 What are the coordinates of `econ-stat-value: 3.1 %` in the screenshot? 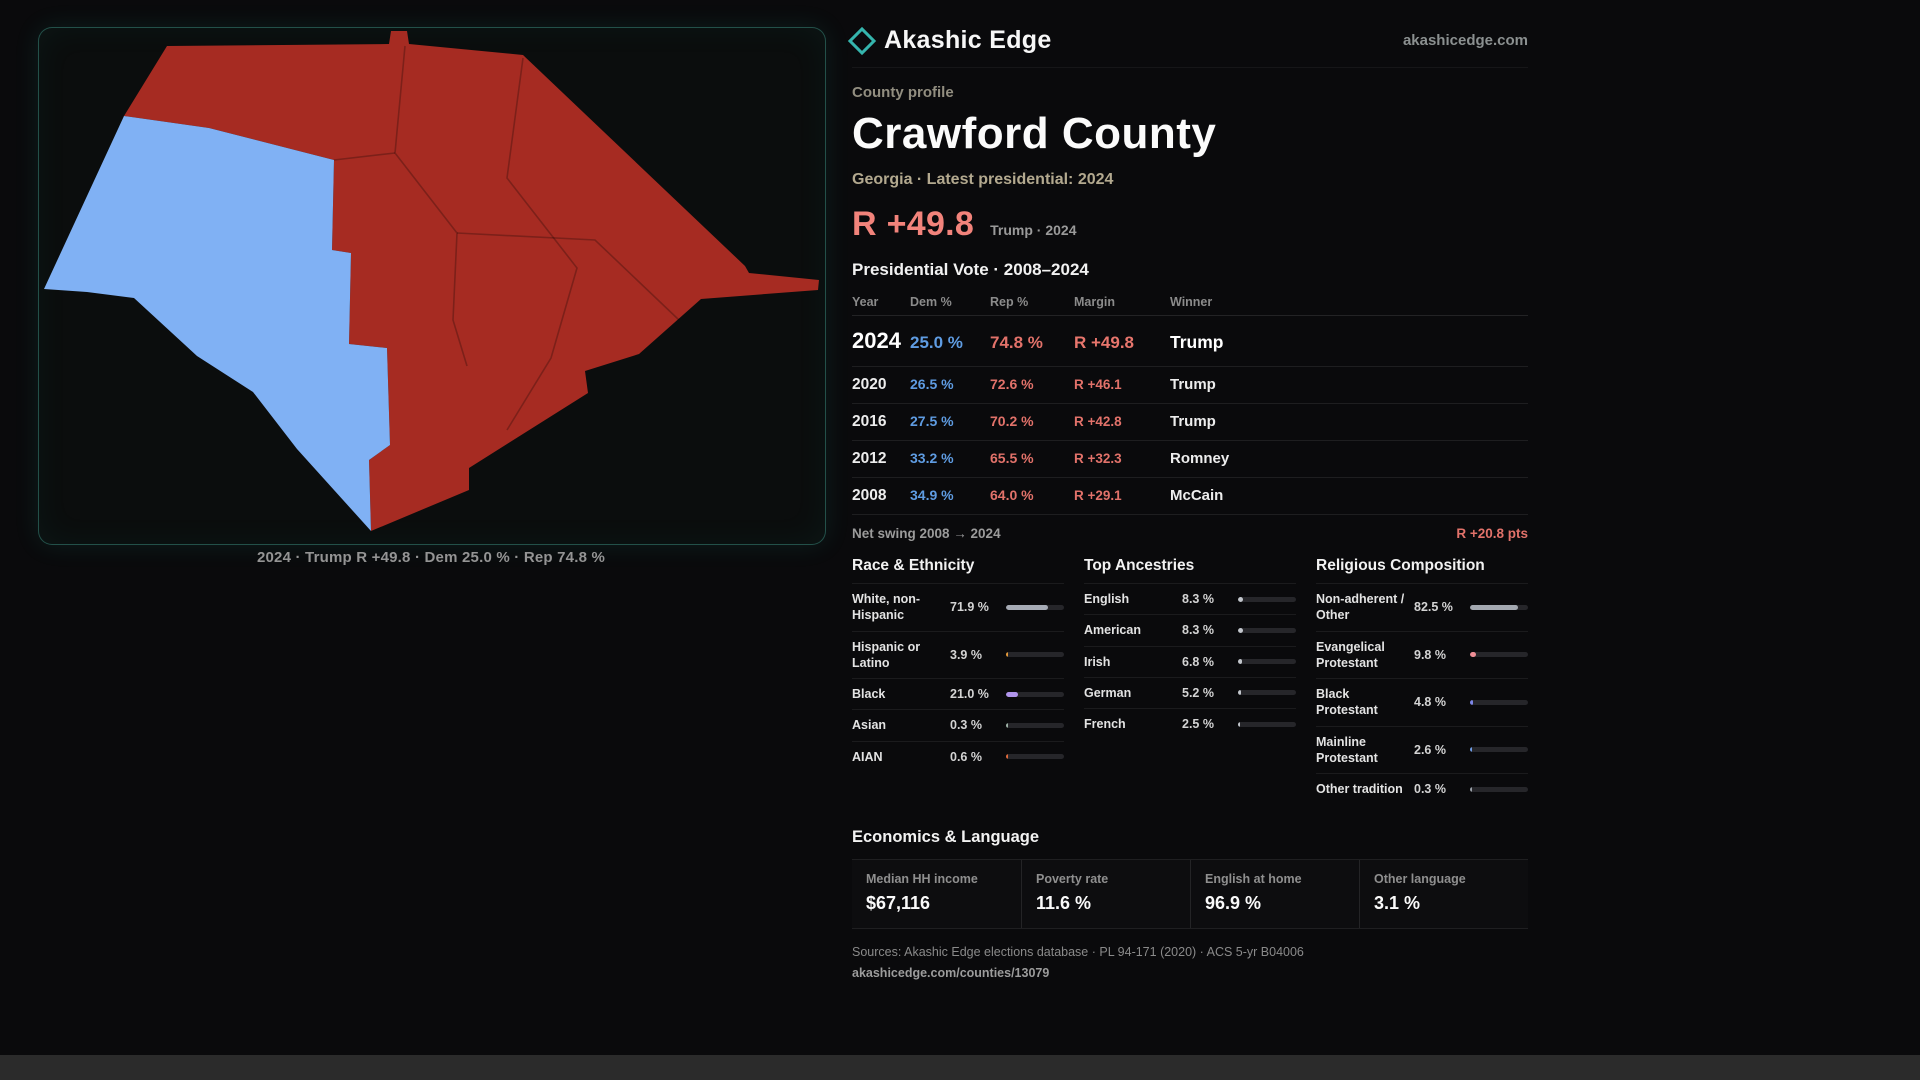 It's located at (1397, 903).